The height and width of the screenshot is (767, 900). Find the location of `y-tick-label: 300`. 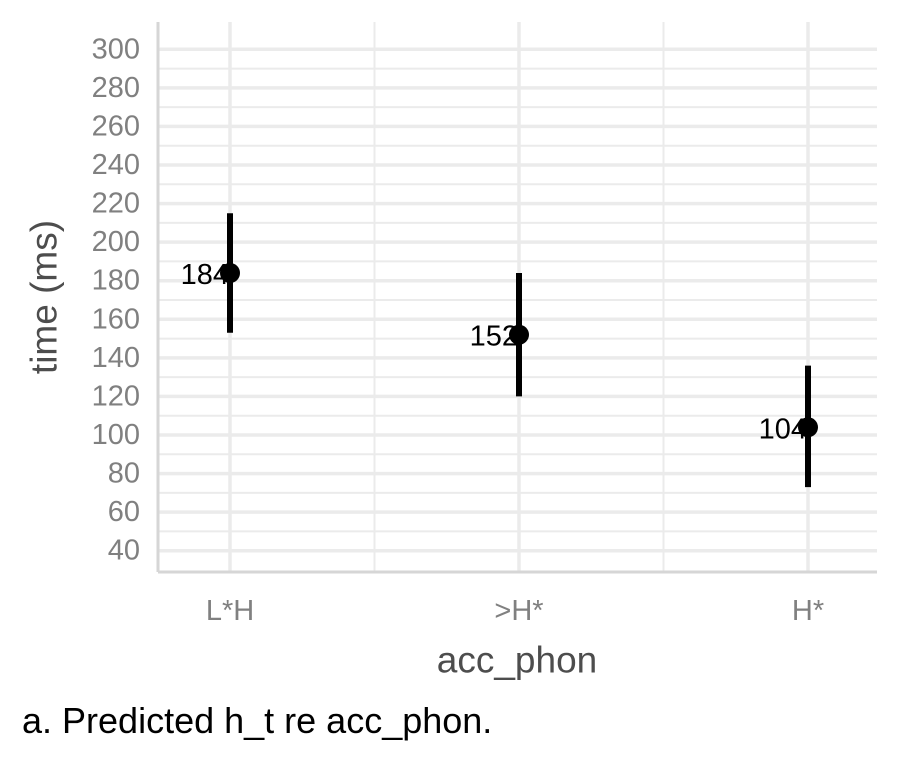

y-tick-label: 300 is located at coordinates (116, 49).